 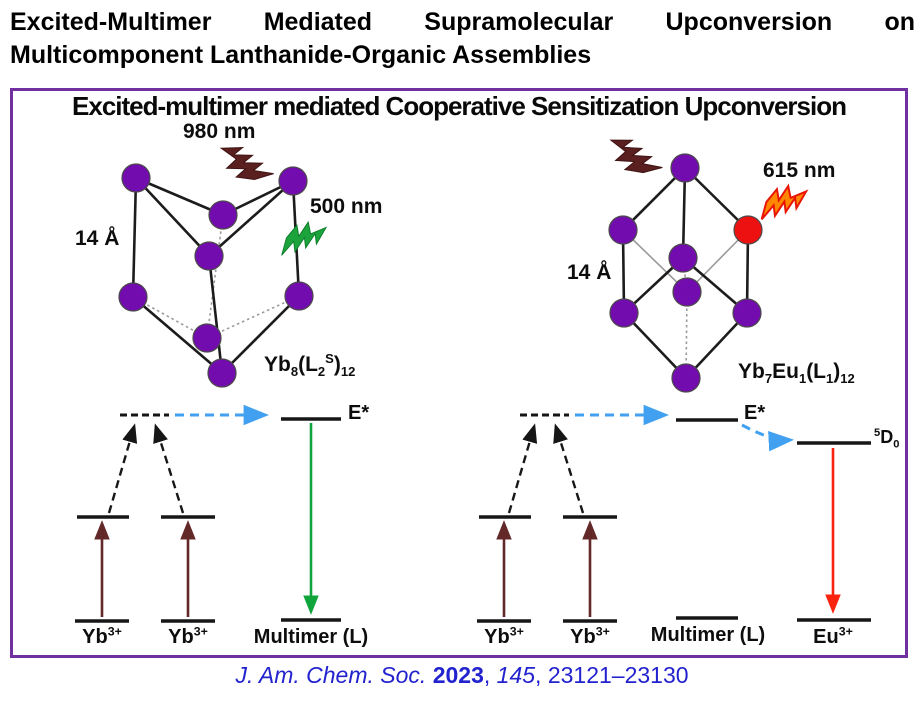 What do you see at coordinates (899, 22) in the screenshot?
I see `title-word: on` at bounding box center [899, 22].